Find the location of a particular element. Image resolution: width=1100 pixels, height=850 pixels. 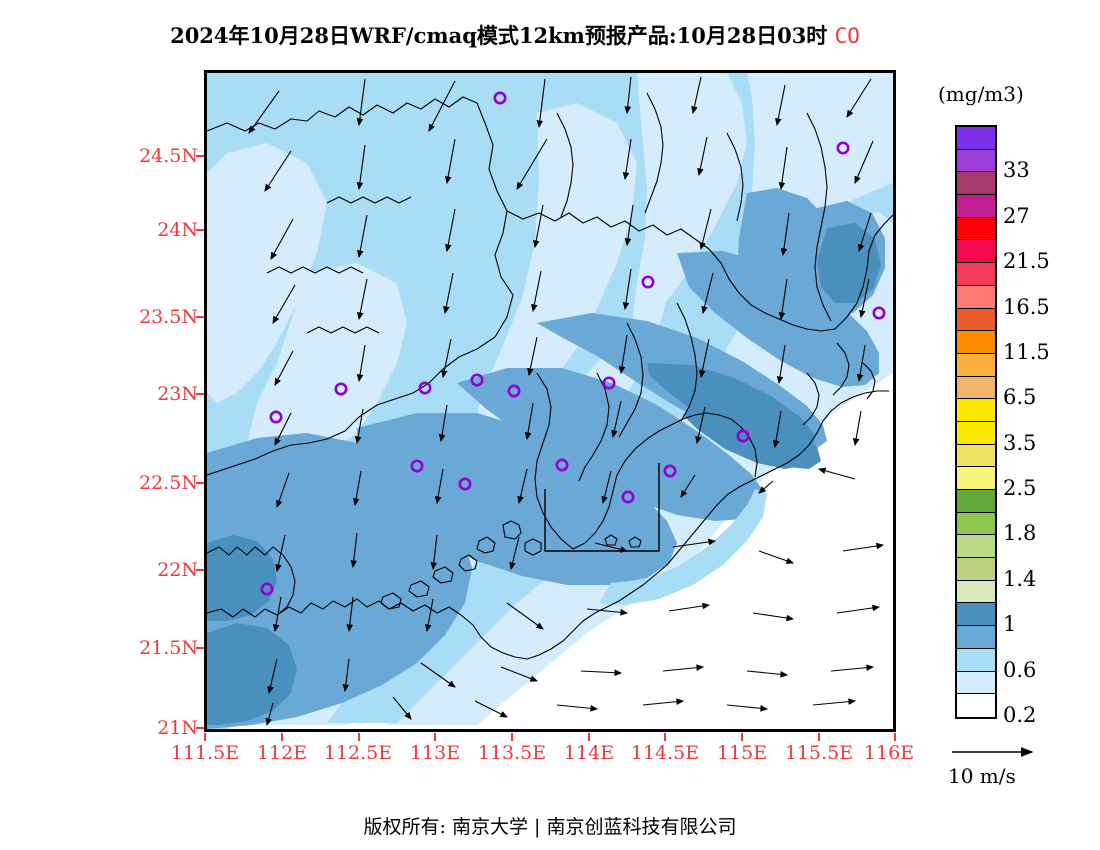

x-tick-label: 114E is located at coordinates (589, 753).